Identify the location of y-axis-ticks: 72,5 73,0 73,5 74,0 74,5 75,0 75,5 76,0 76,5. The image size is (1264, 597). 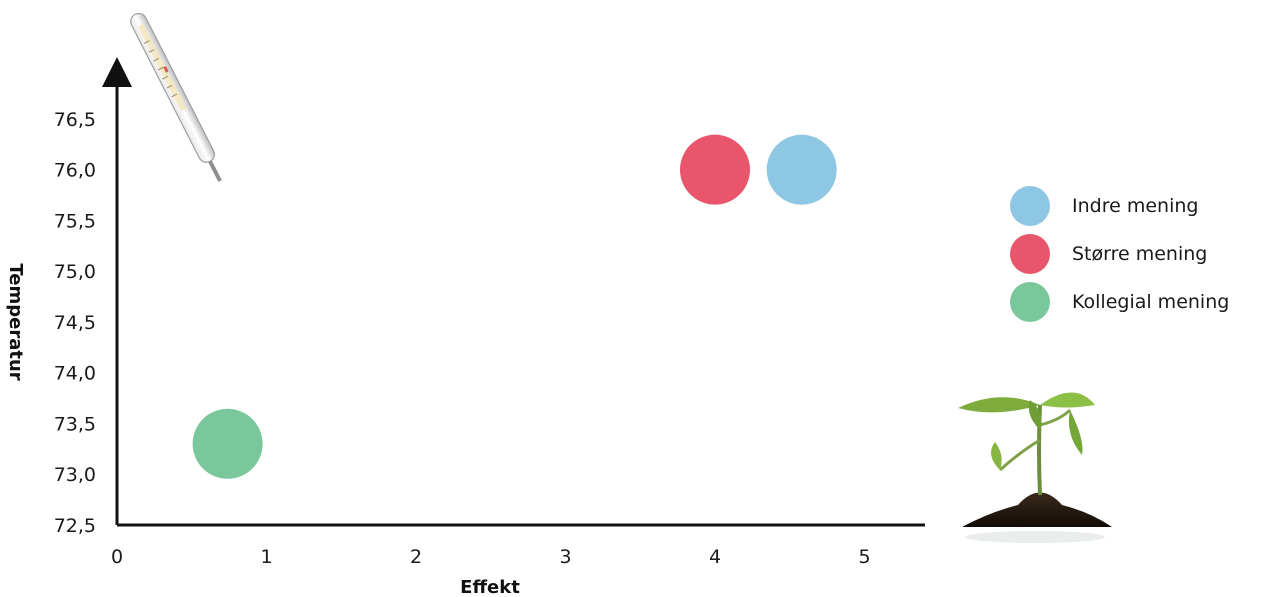
(75, 323).